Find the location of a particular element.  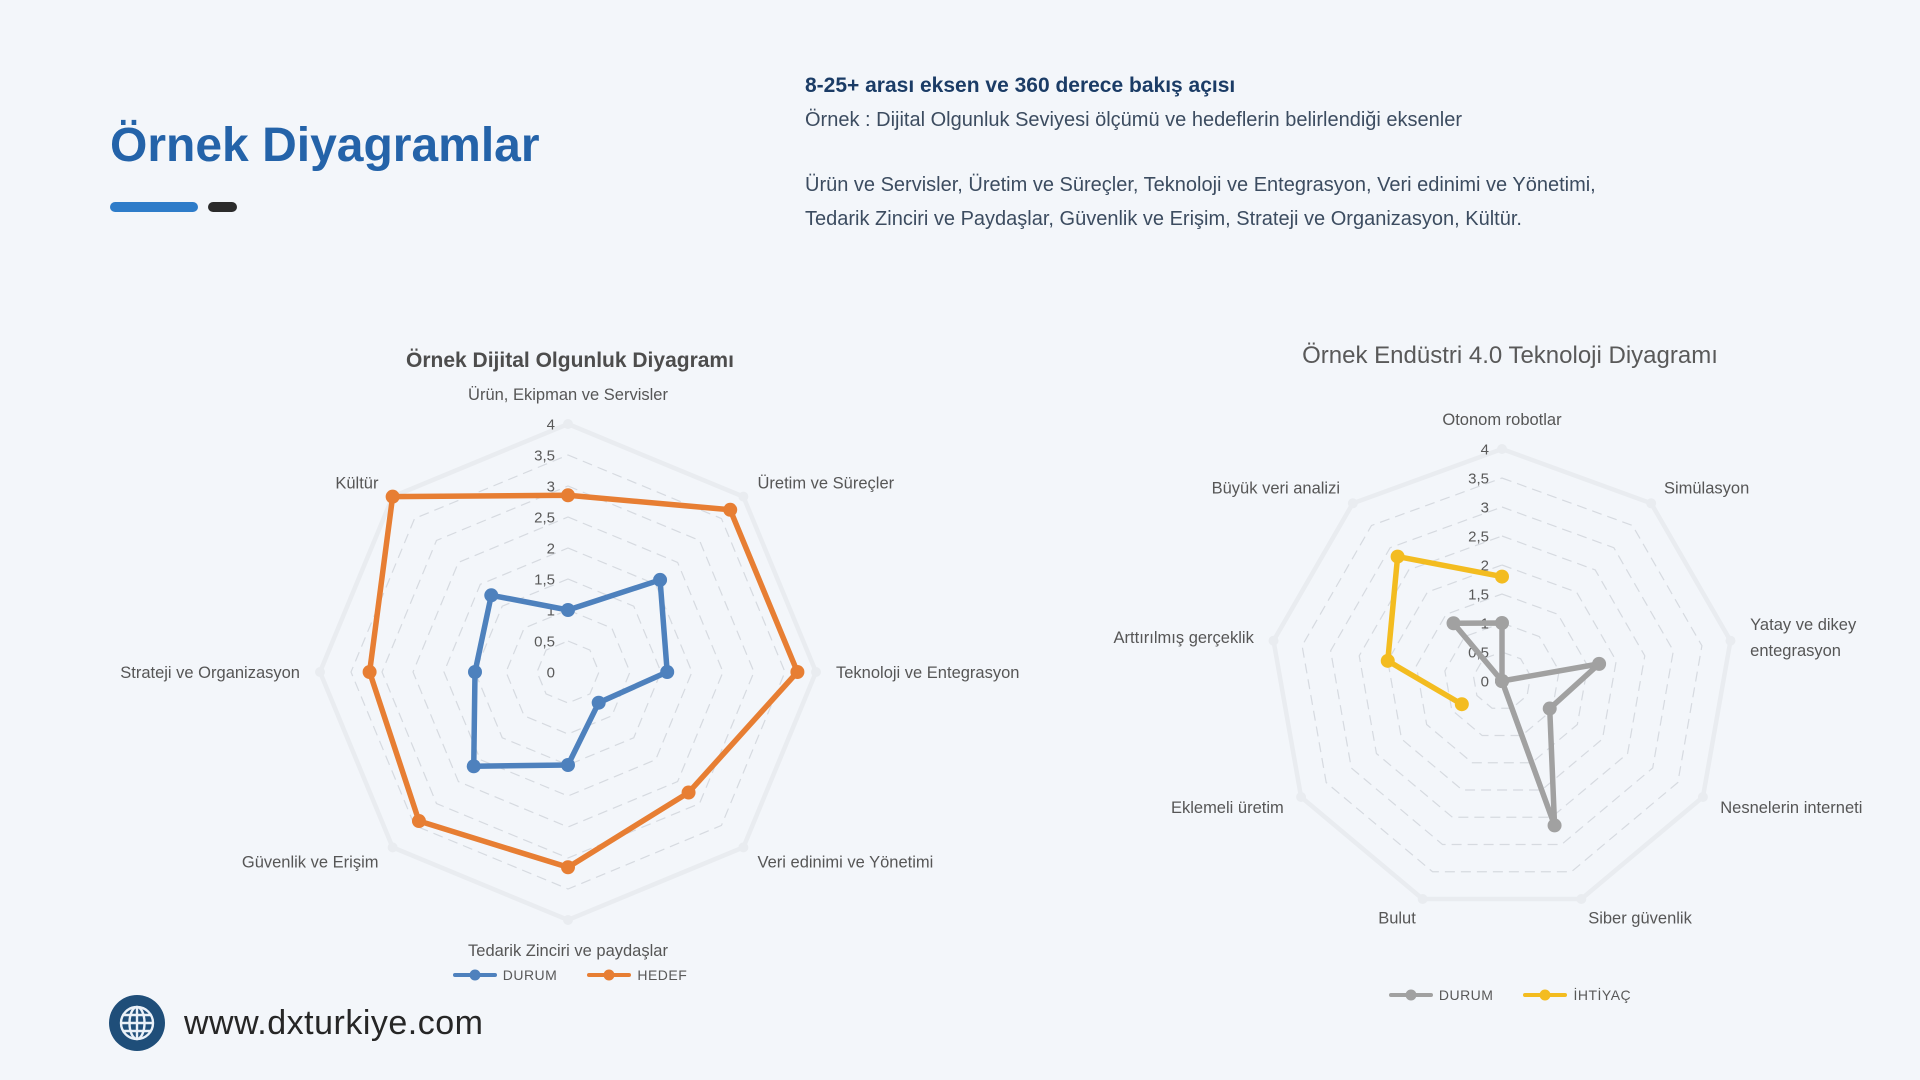

legend-item-İHTİYAÇ: İHTİYAÇ is located at coordinates (1577, 995).